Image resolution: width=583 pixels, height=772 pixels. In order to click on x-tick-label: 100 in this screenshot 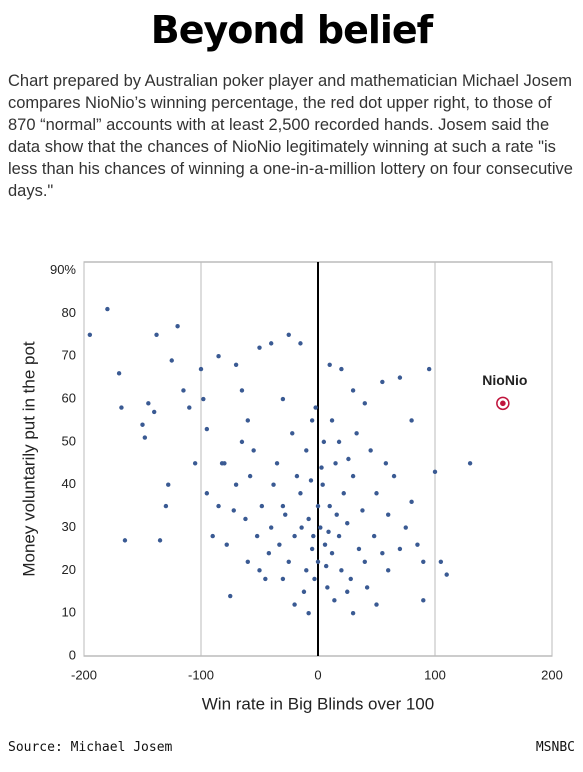, I will do `click(435, 674)`.